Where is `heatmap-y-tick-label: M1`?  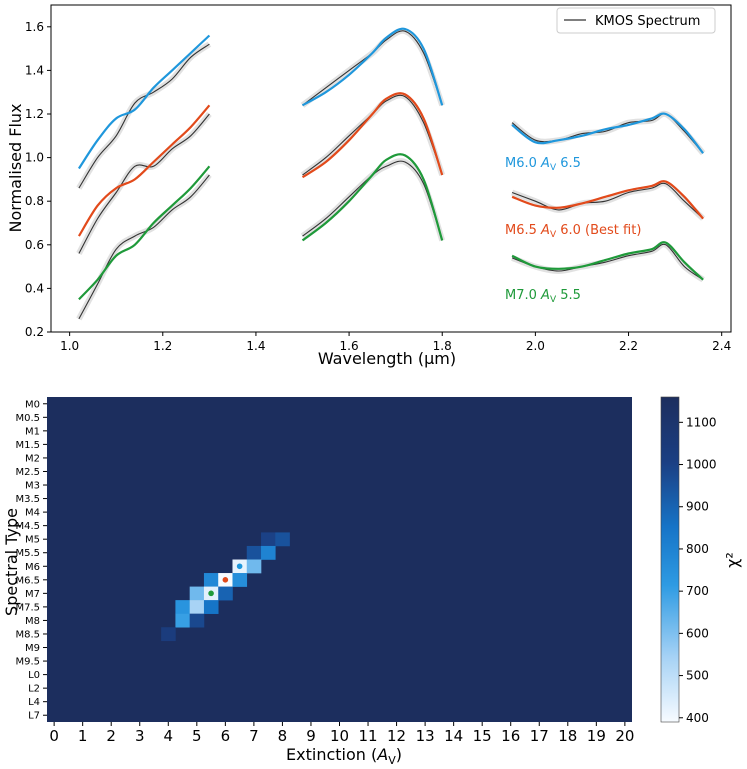 heatmap-y-tick-label: M1 is located at coordinates (32, 431).